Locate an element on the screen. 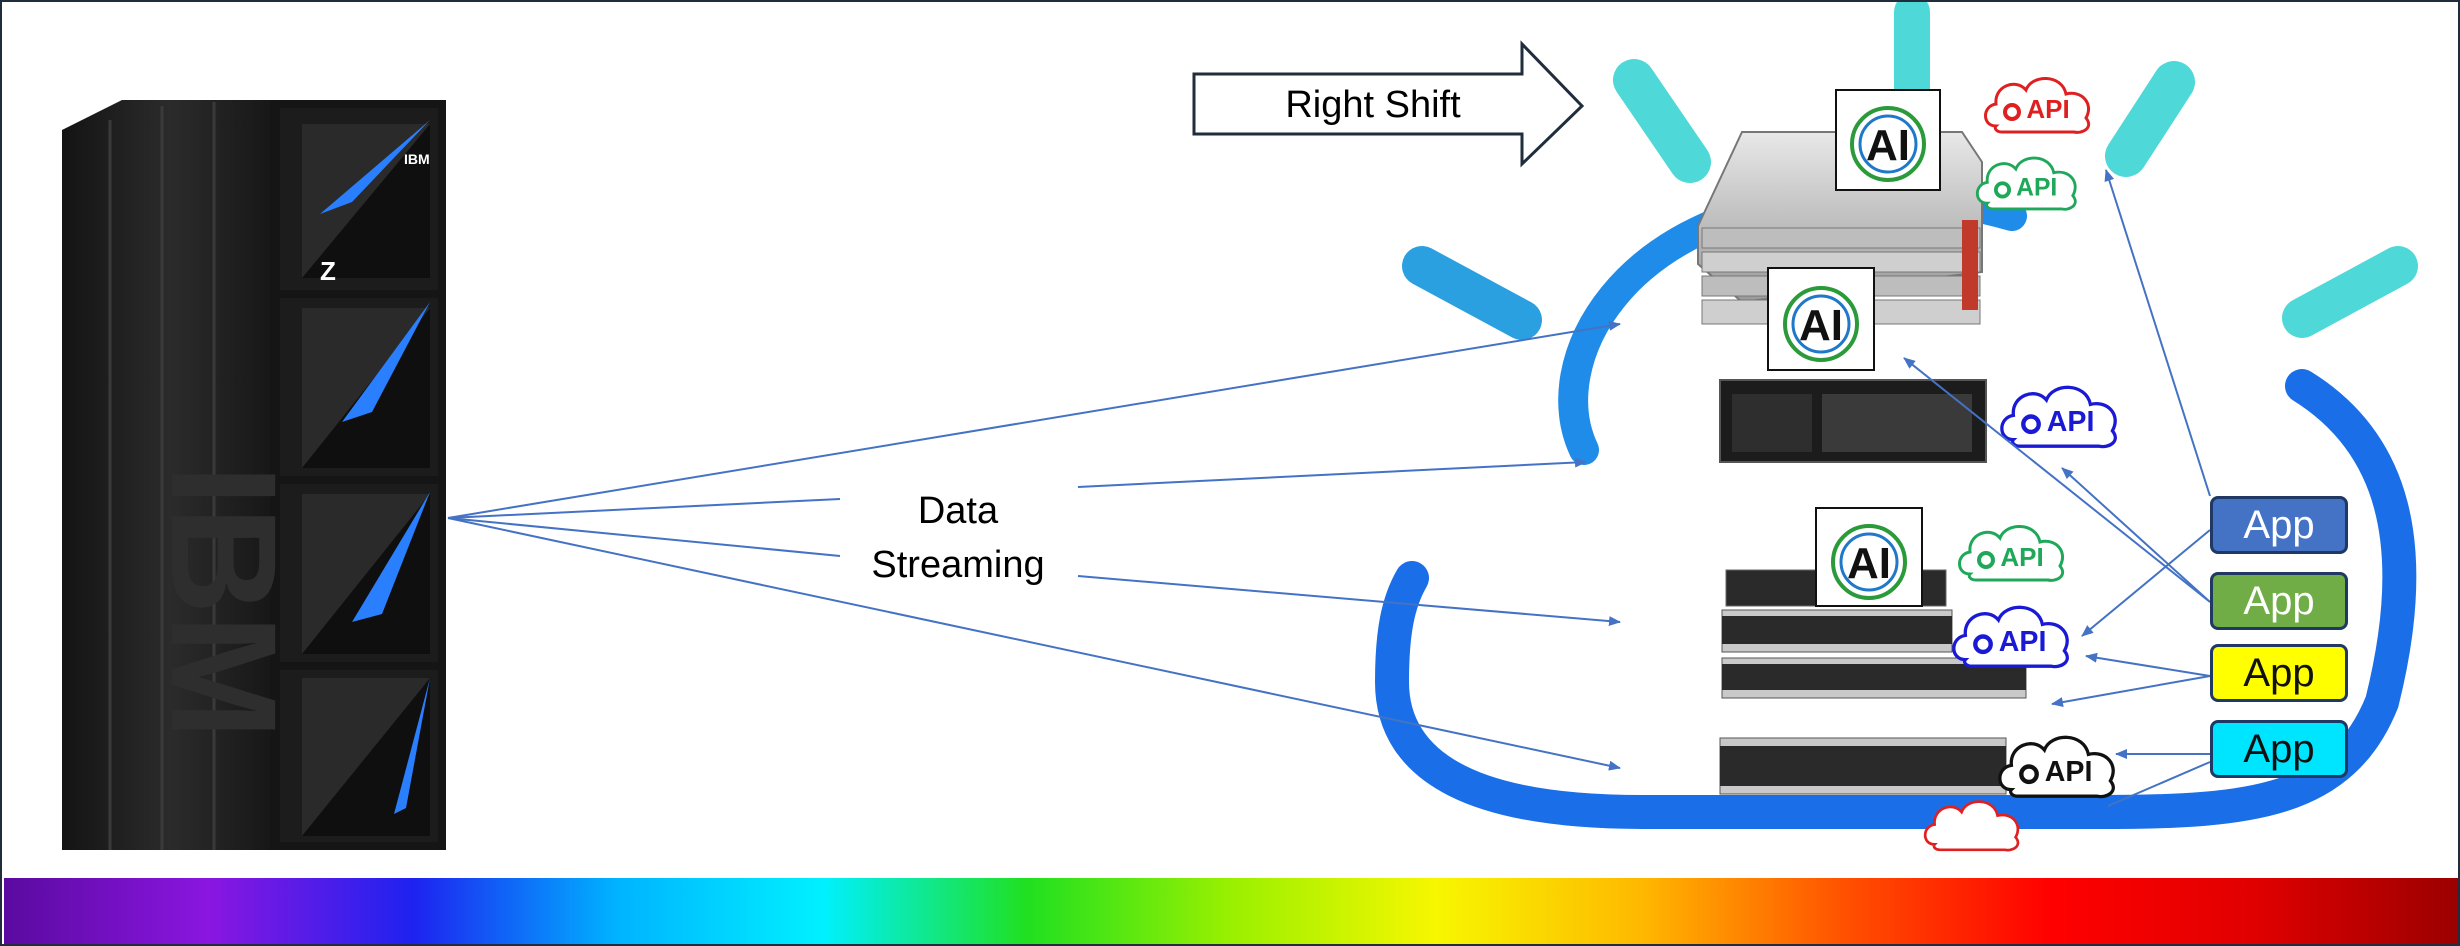 The width and height of the screenshot is (2460, 946). ai-badge-2-label: AI is located at coordinates (1821, 325).